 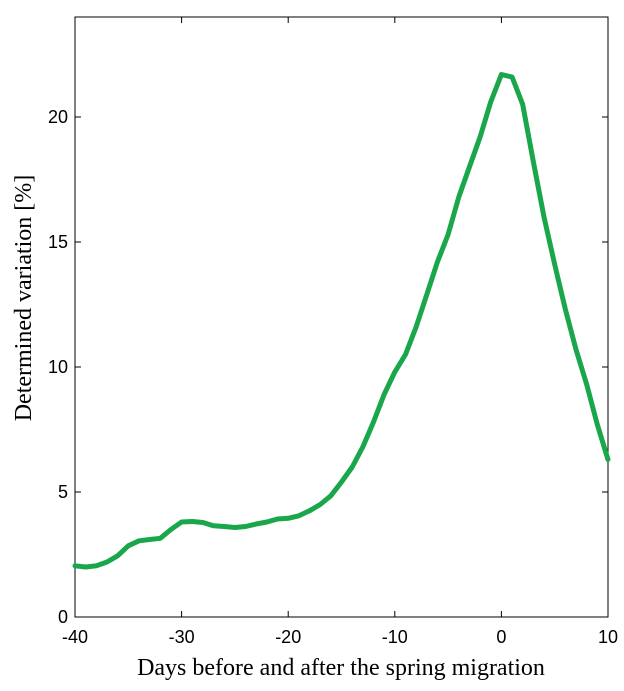 What do you see at coordinates (182, 637) in the screenshot?
I see `x-tick-label: -30` at bounding box center [182, 637].